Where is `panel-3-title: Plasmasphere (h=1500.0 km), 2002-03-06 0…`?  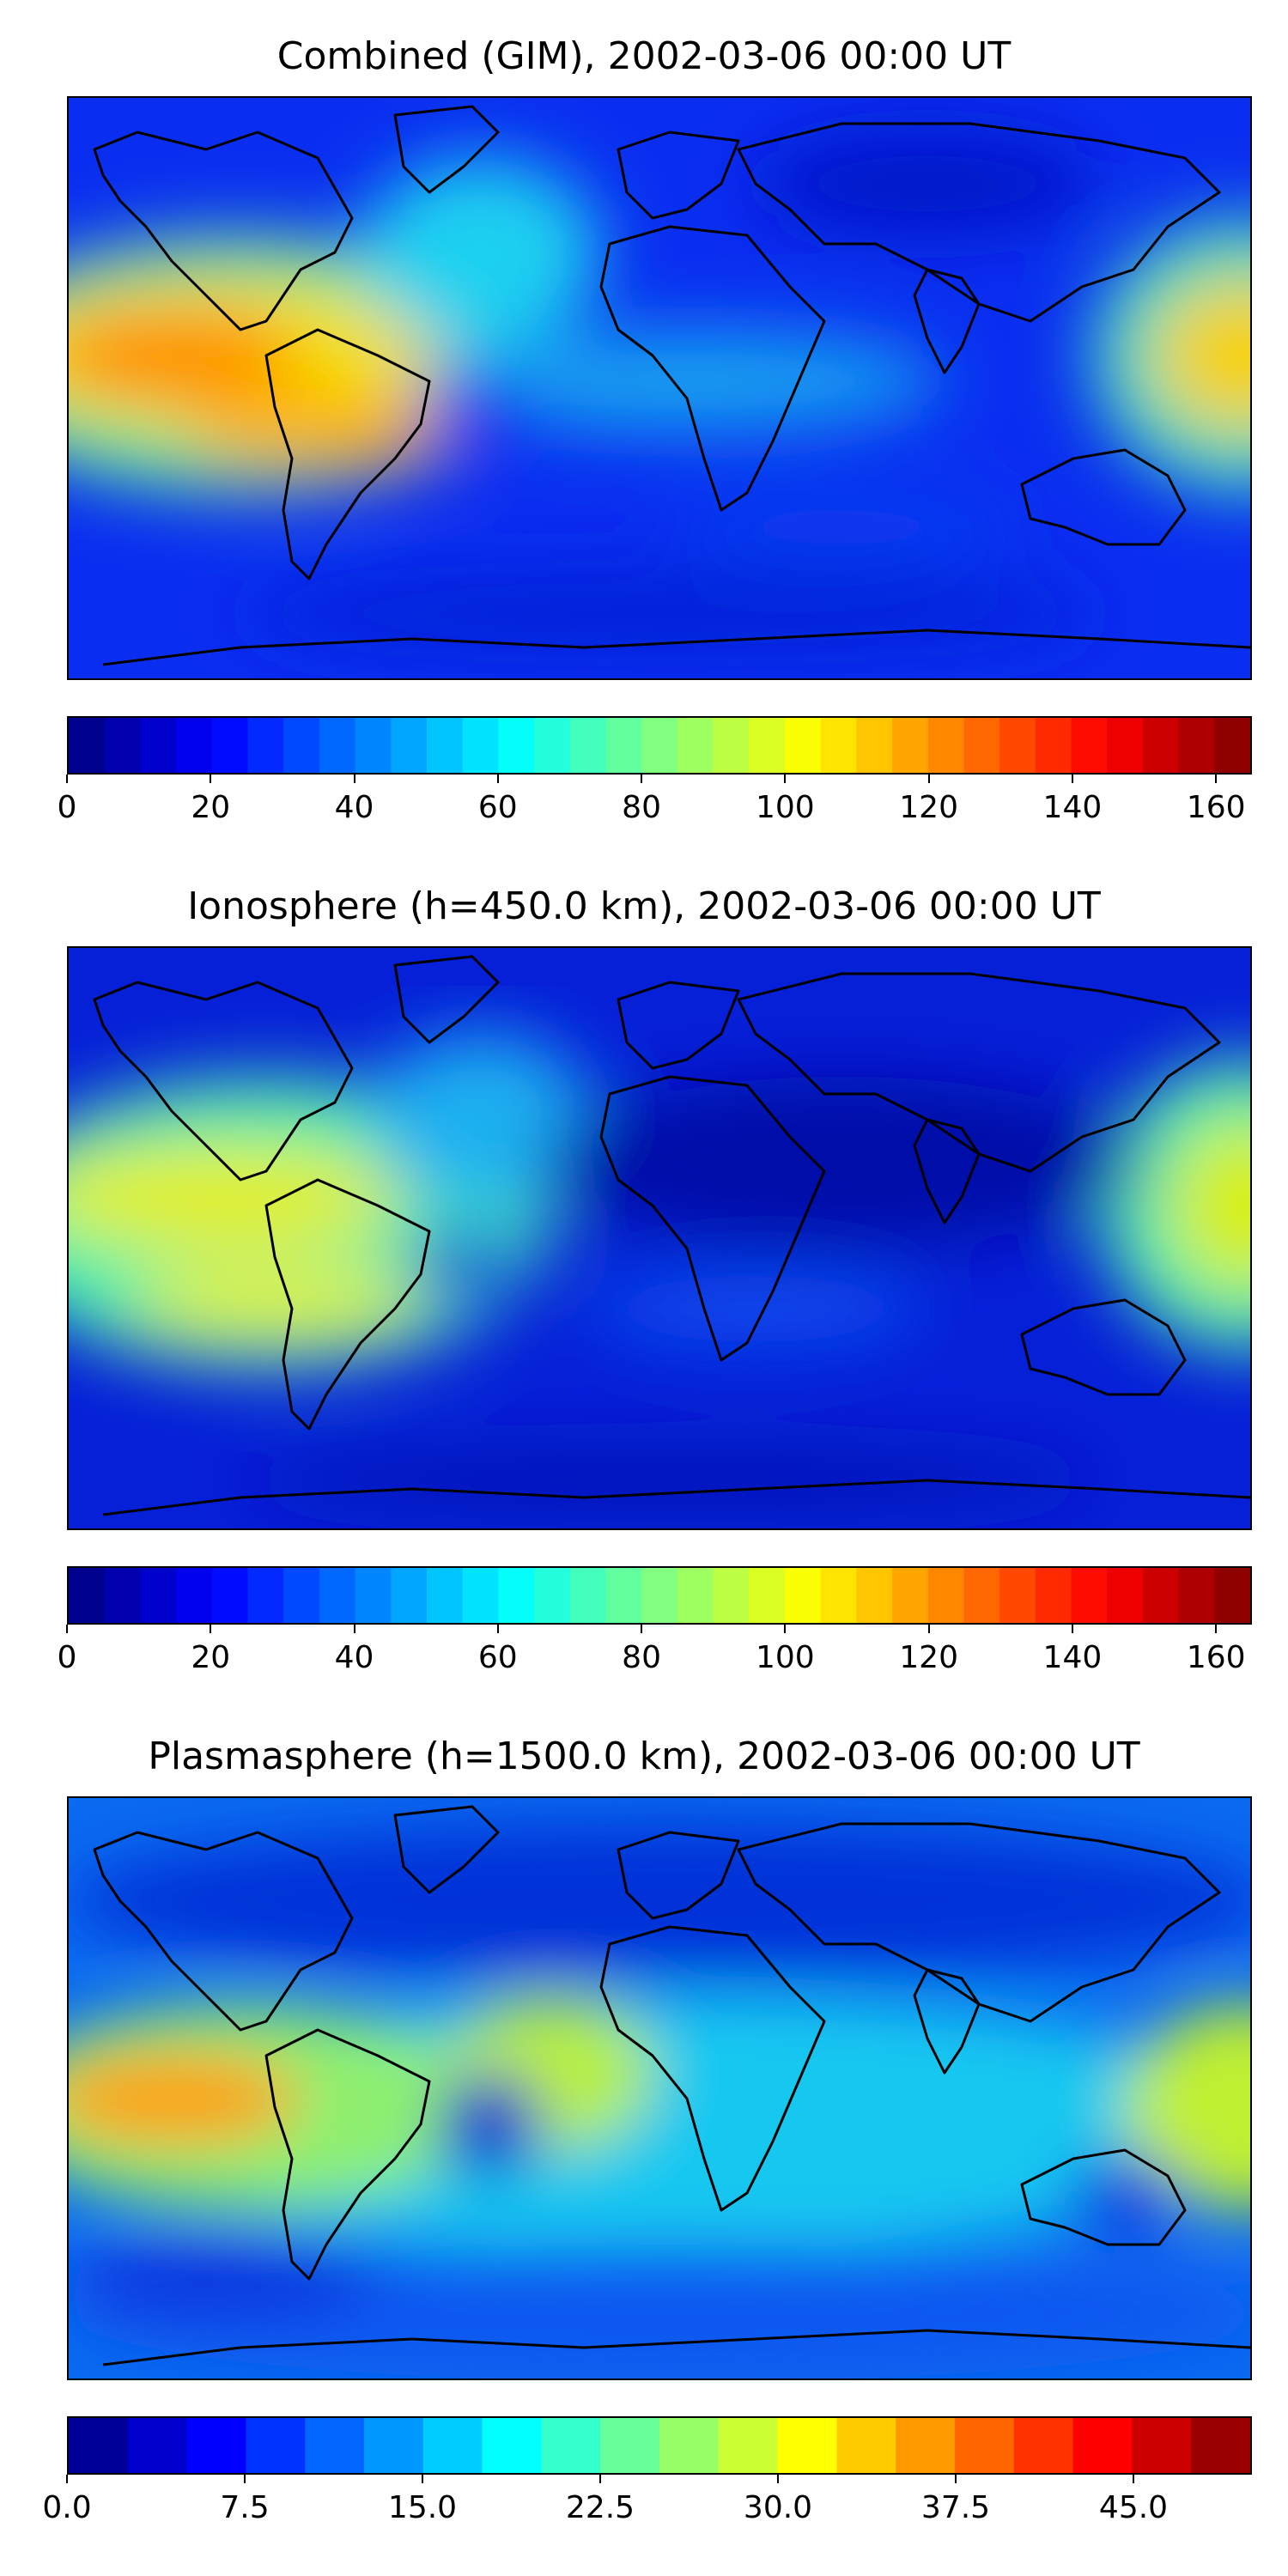
panel-3-title: Plasmasphere (h=1500.0 km), 2002-03-06 0… is located at coordinates (644, 1756).